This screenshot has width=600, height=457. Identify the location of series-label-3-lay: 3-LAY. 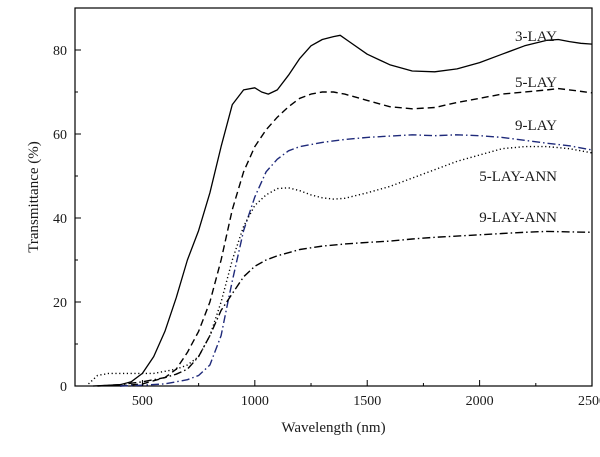
(536, 37).